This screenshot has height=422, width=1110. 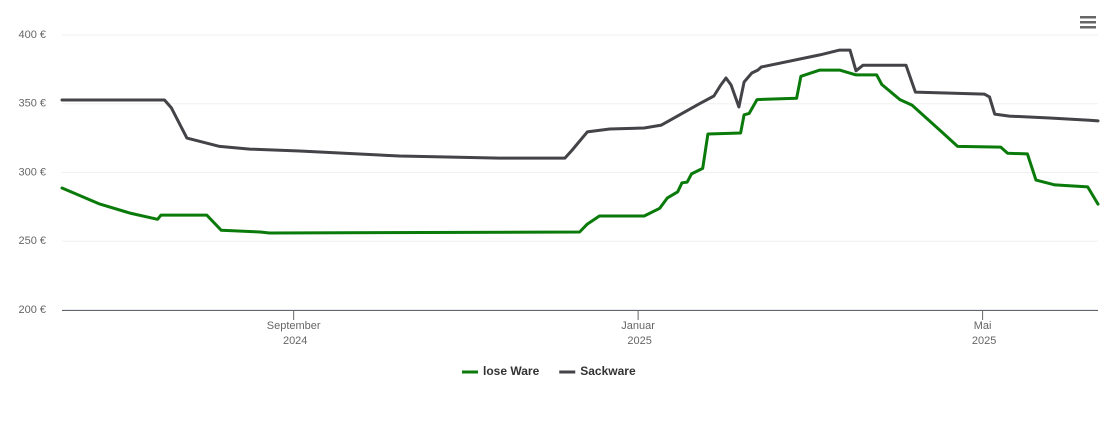 I want to click on x-tick-label: Mai 2025, so click(x=983, y=333).